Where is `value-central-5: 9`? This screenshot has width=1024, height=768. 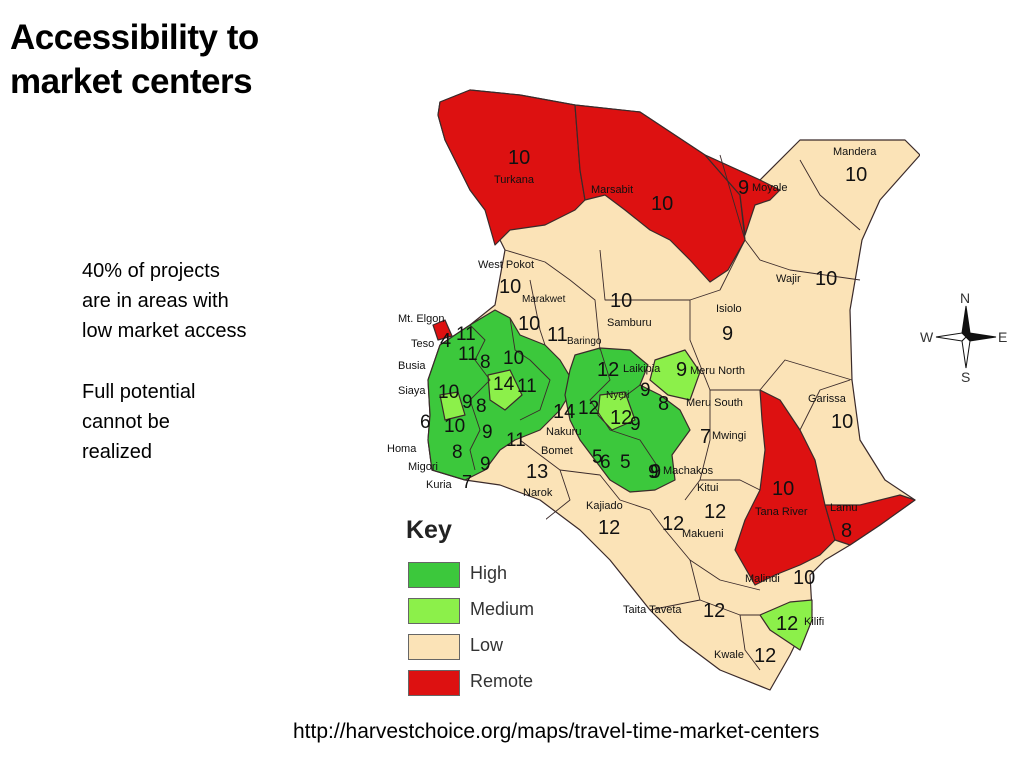 value-central-5: 9 is located at coordinates (653, 472).